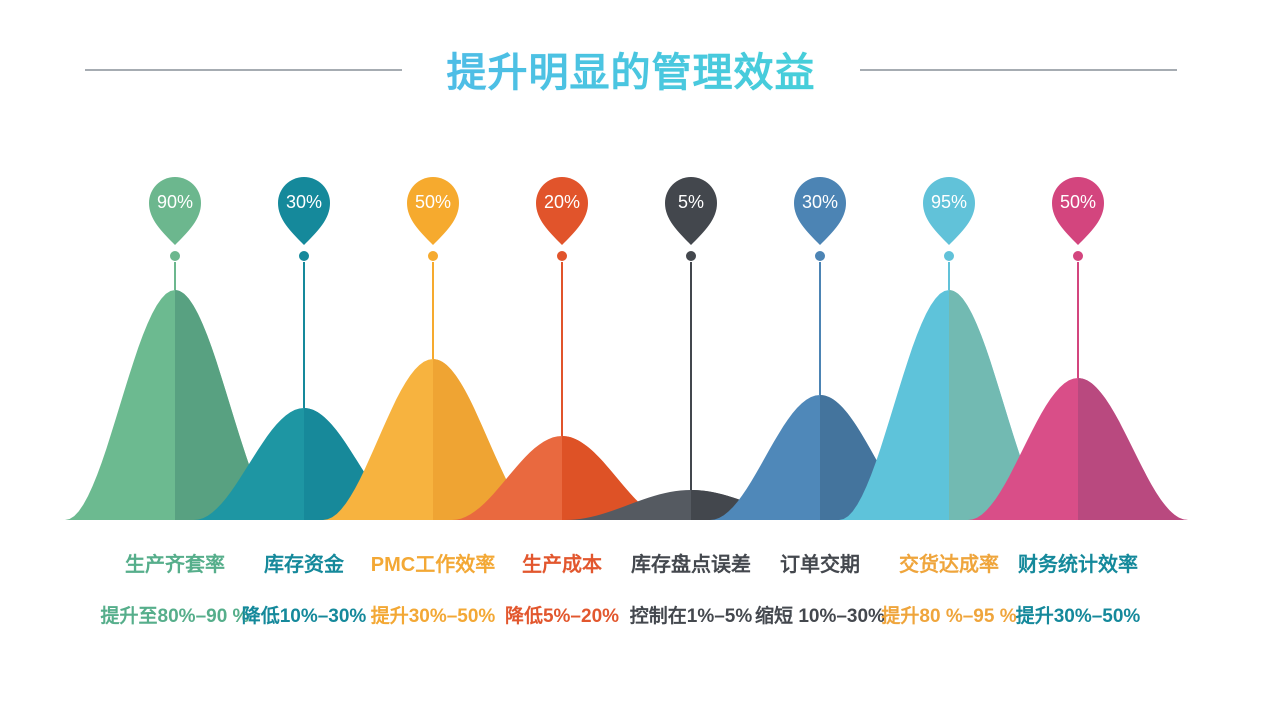  What do you see at coordinates (949, 201) in the screenshot?
I see `balloon-value: 95%` at bounding box center [949, 201].